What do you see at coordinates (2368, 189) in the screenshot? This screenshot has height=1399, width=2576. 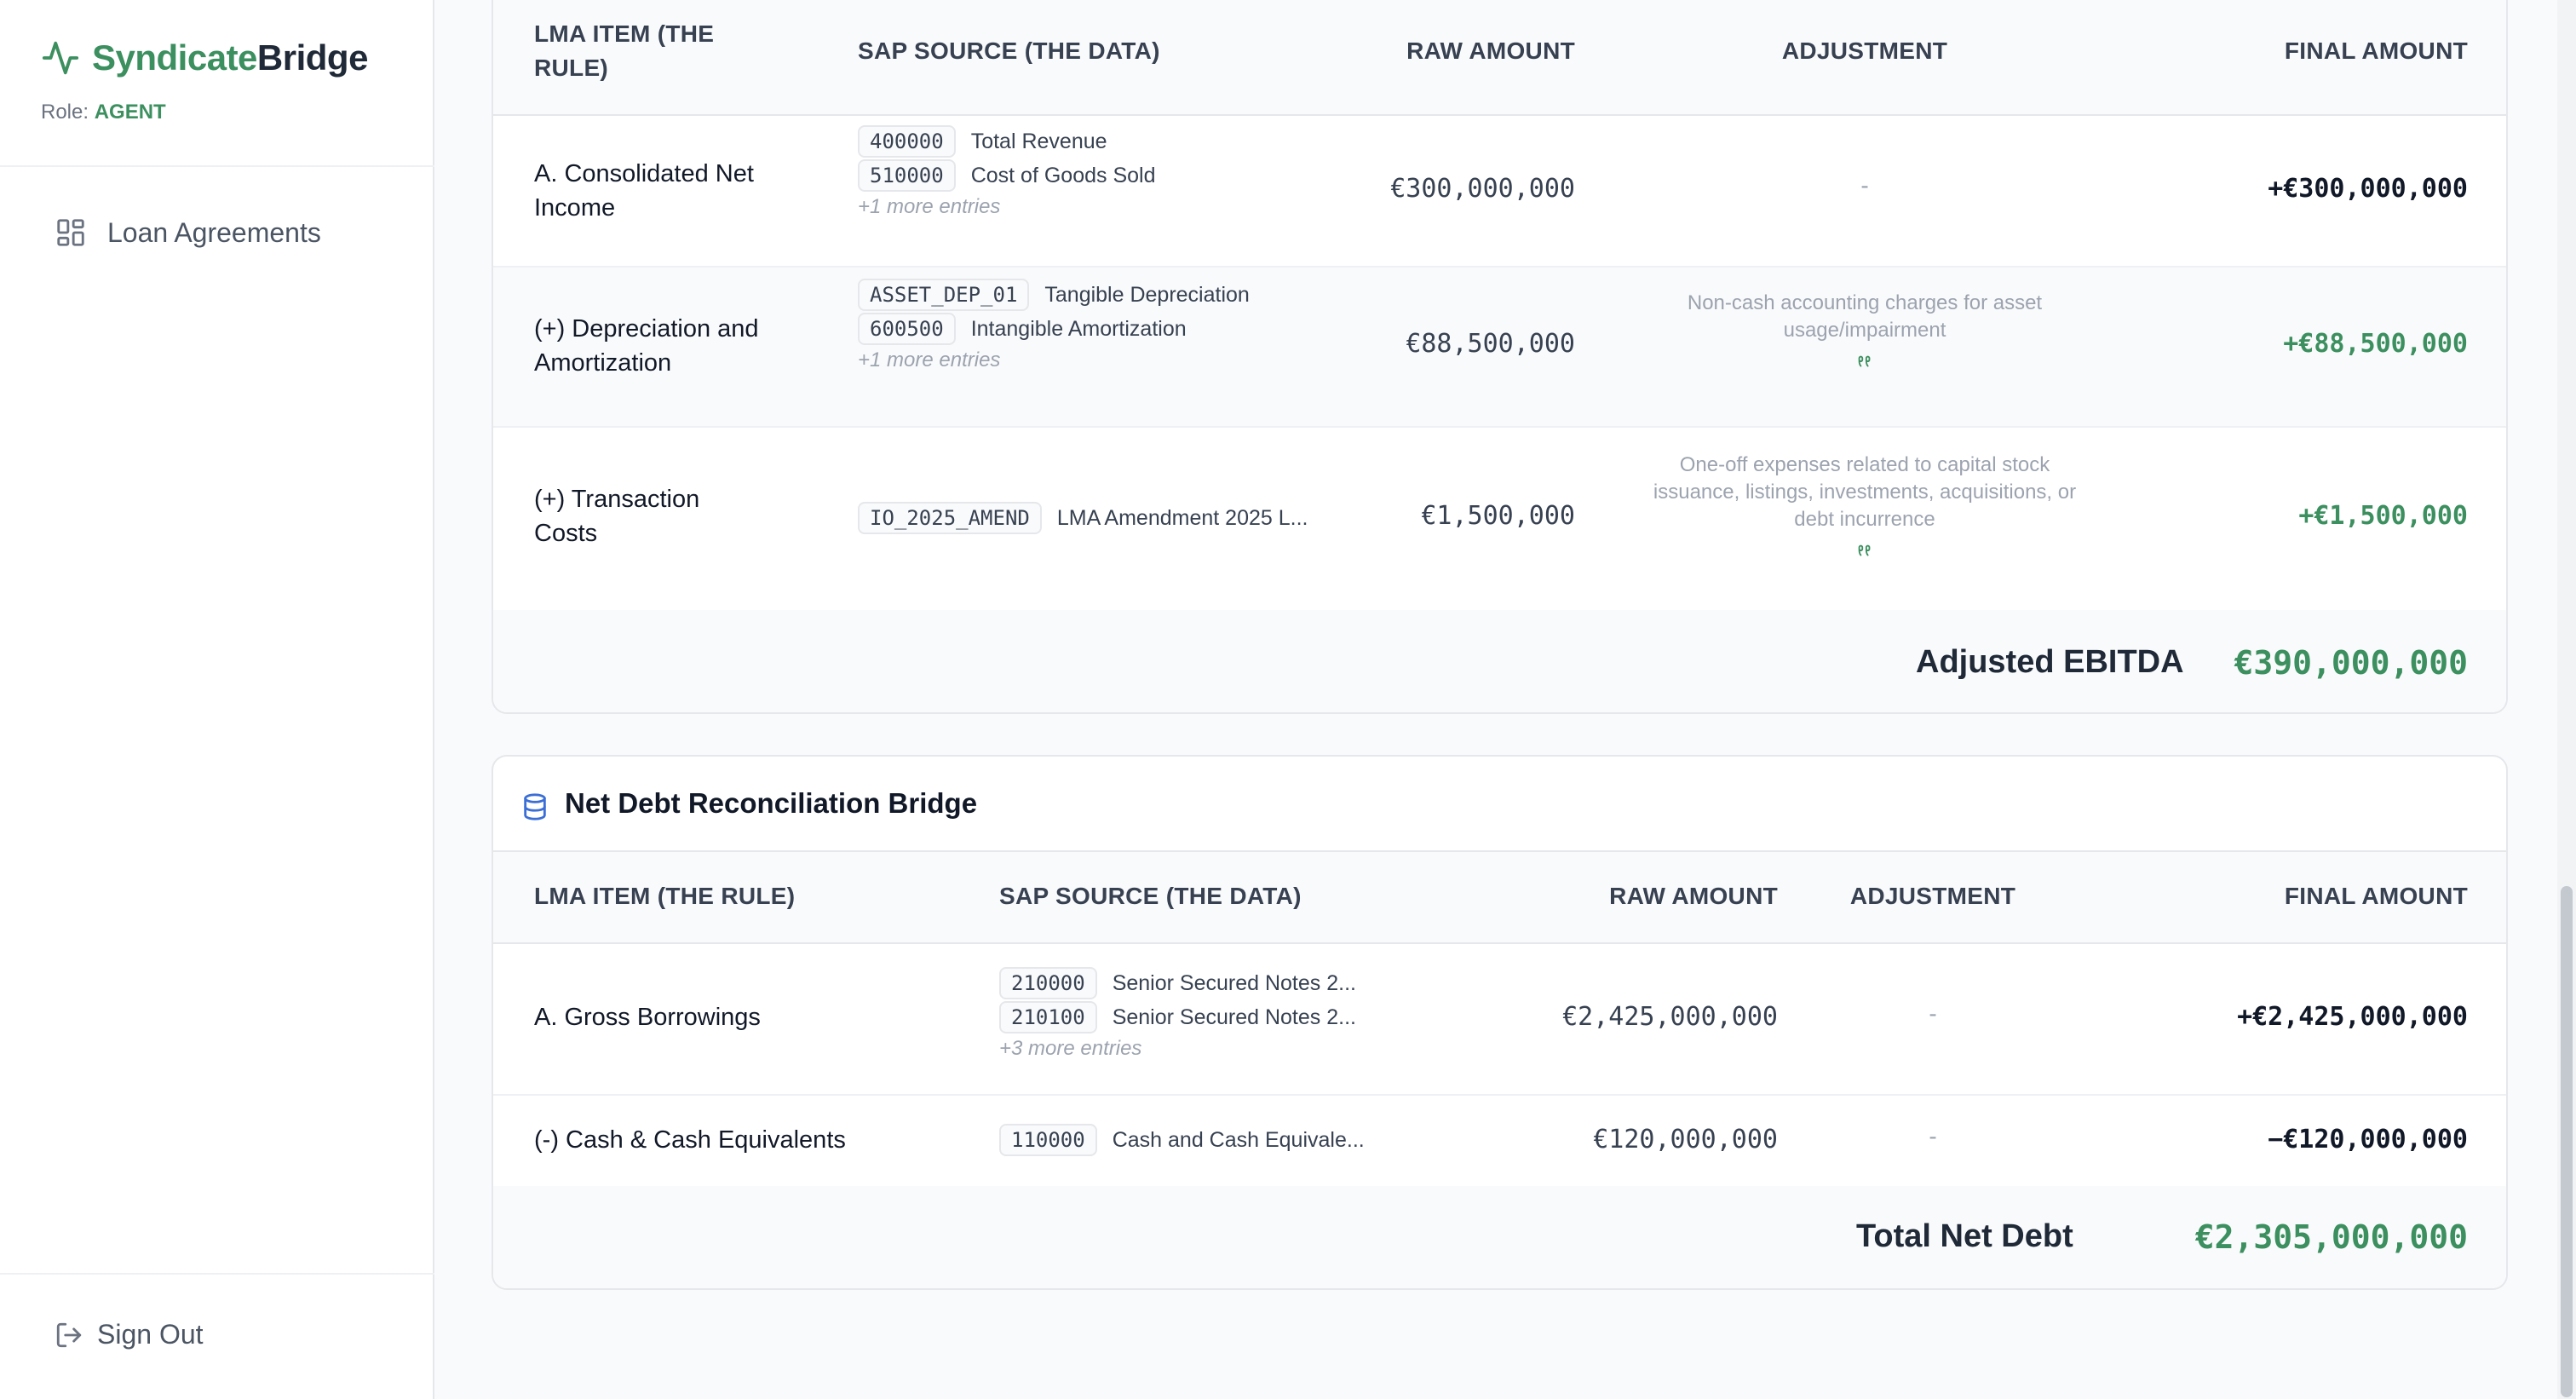 I see `final-amount: +€300,000,000` at bounding box center [2368, 189].